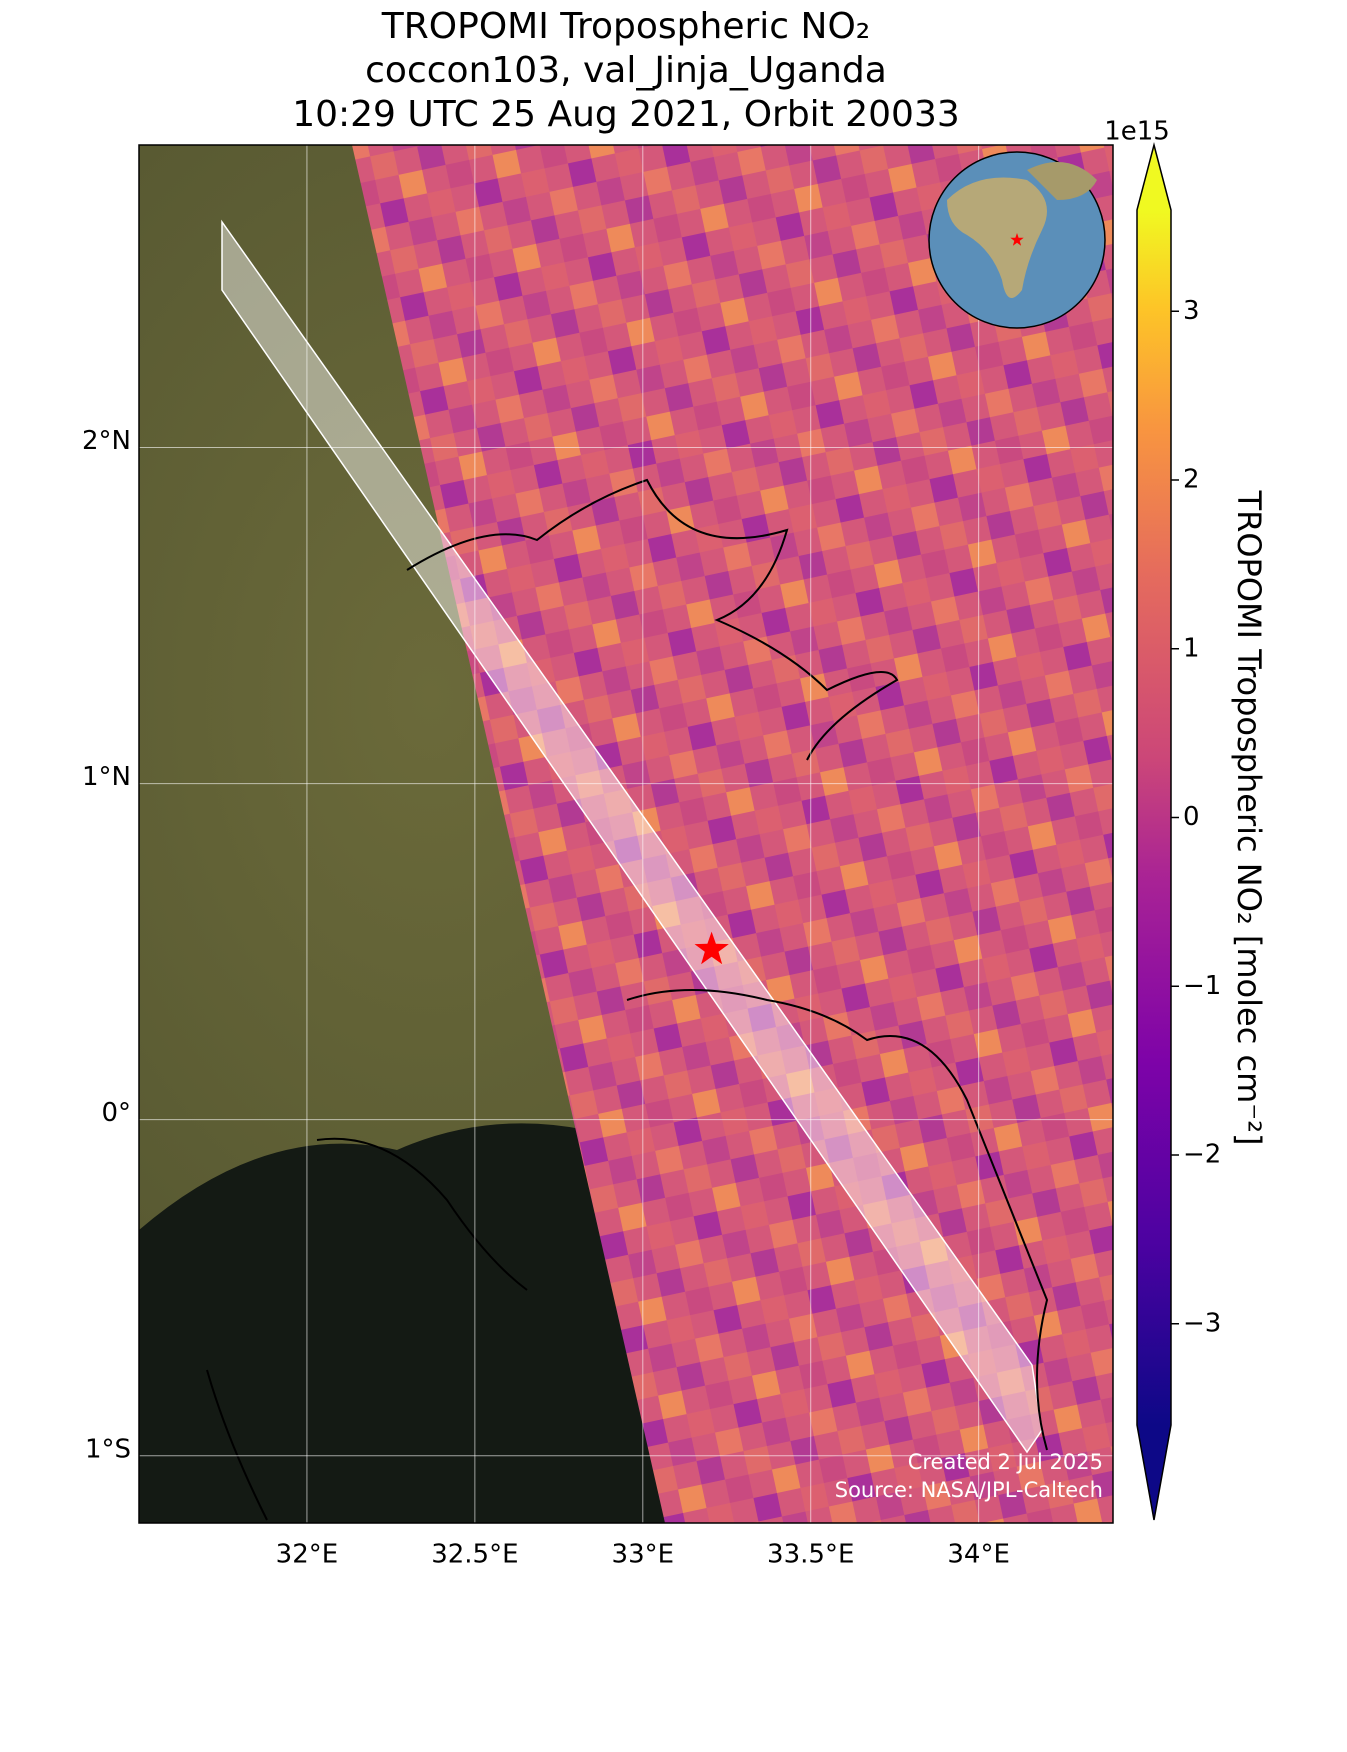  I want to click on colorbar-tick-label: 0, so click(1191, 817).